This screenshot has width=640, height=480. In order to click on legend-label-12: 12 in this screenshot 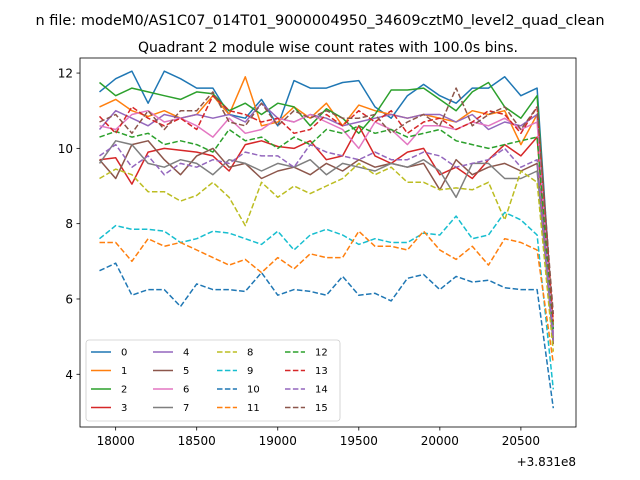, I will do `click(321, 353)`.